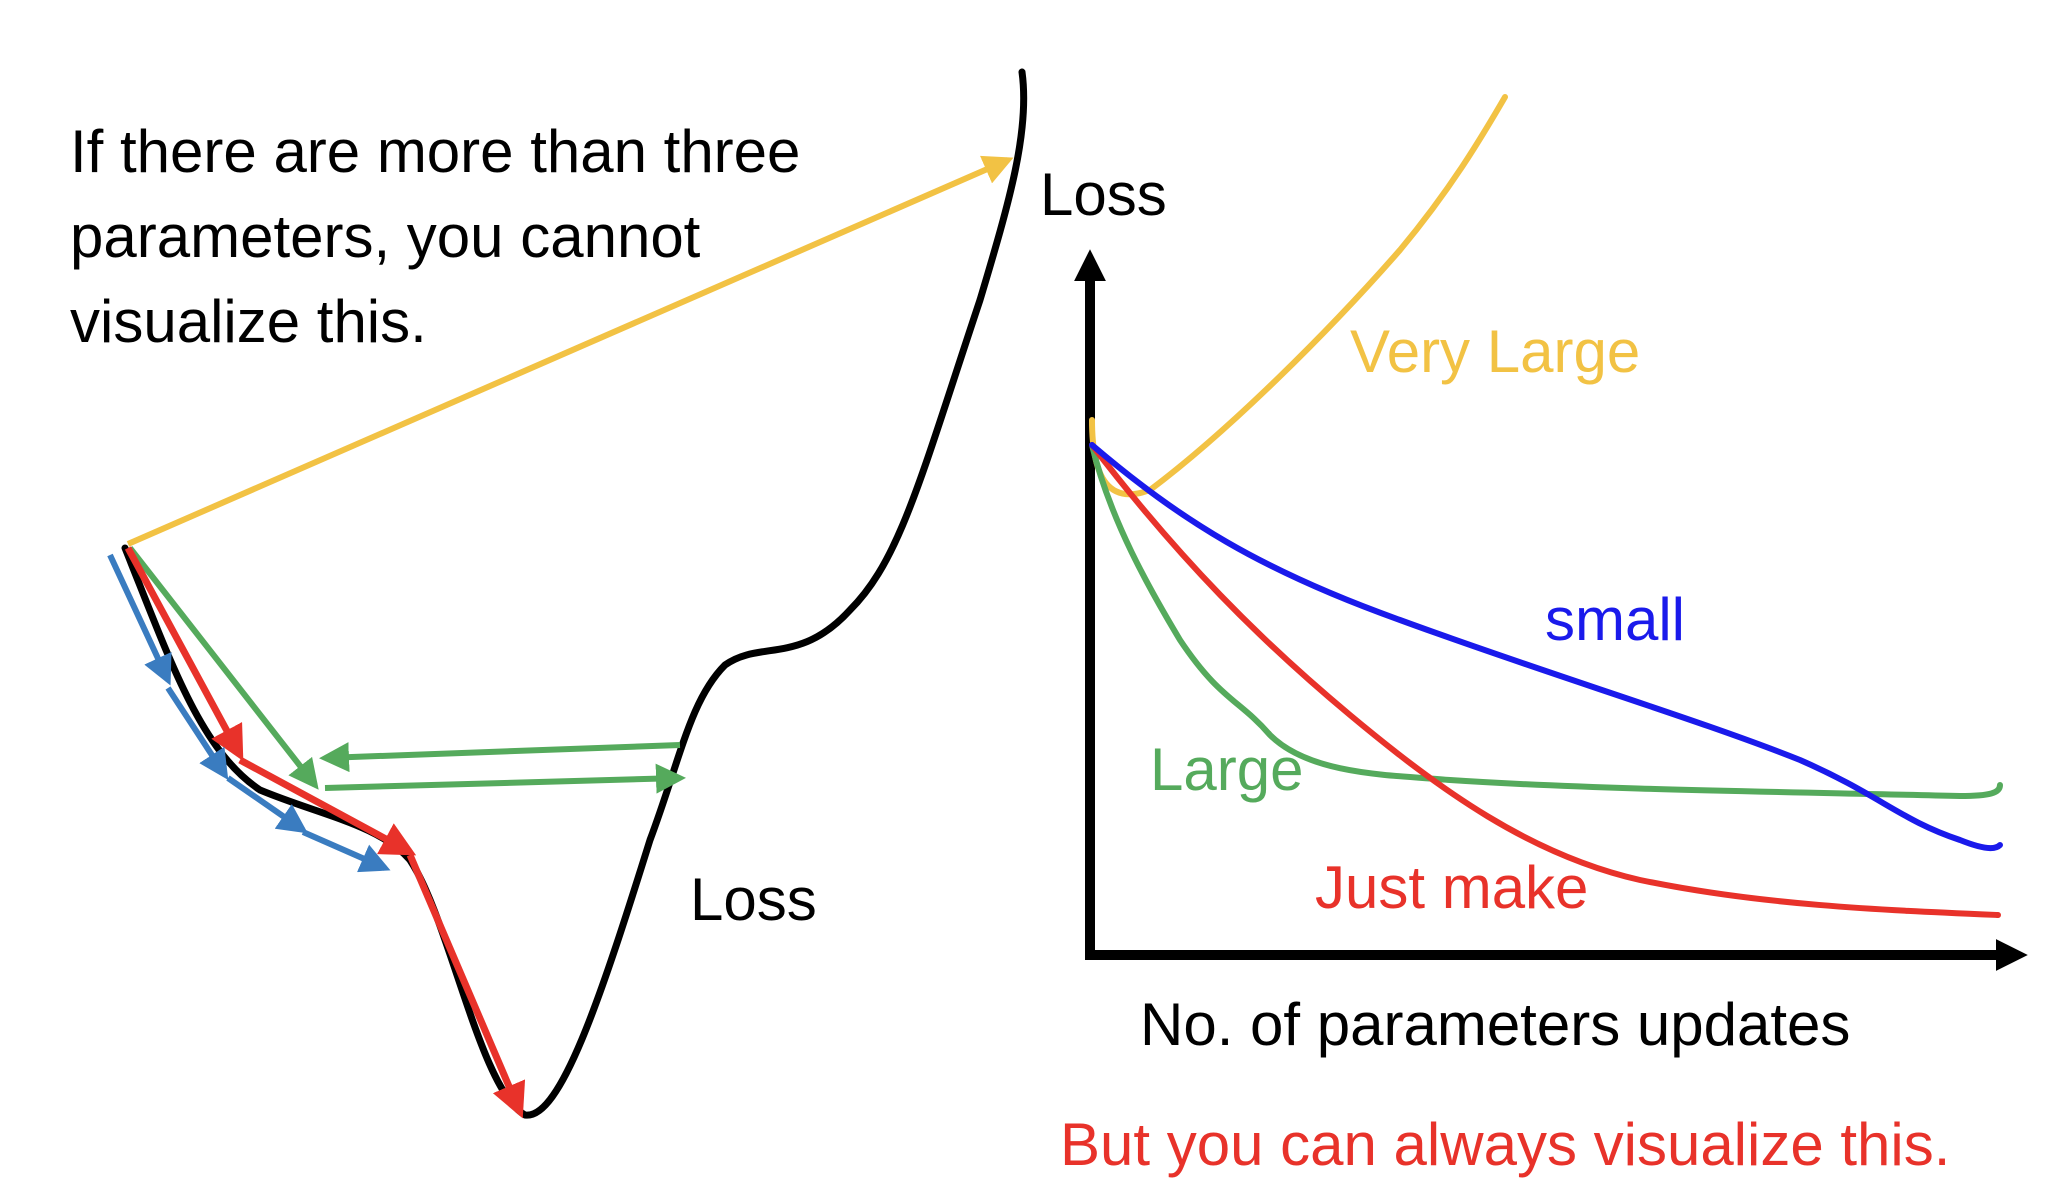 This screenshot has width=2070, height=1194. What do you see at coordinates (385, 236) in the screenshot?
I see `note-line-2: parameters, you cannot` at bounding box center [385, 236].